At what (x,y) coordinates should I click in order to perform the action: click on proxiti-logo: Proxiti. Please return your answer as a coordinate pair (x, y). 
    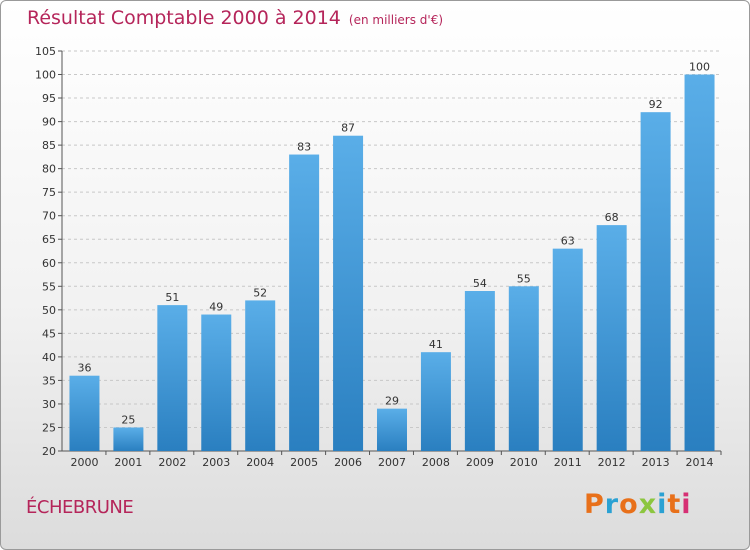
    Looking at the image, I should click on (638, 504).